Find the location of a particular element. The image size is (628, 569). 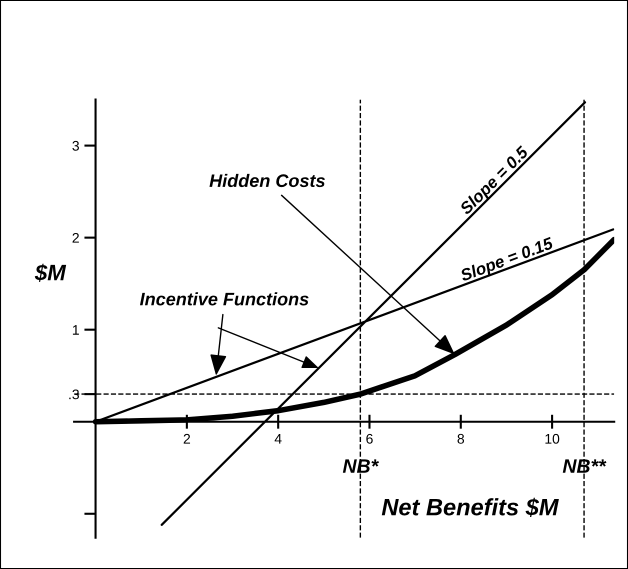

x-tick-label: 2 is located at coordinates (187, 439).